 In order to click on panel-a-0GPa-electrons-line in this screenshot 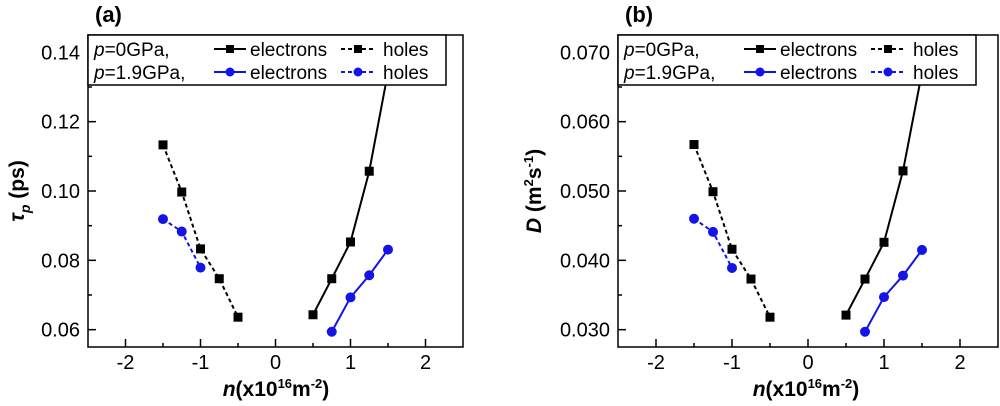, I will do `click(350, 193)`.